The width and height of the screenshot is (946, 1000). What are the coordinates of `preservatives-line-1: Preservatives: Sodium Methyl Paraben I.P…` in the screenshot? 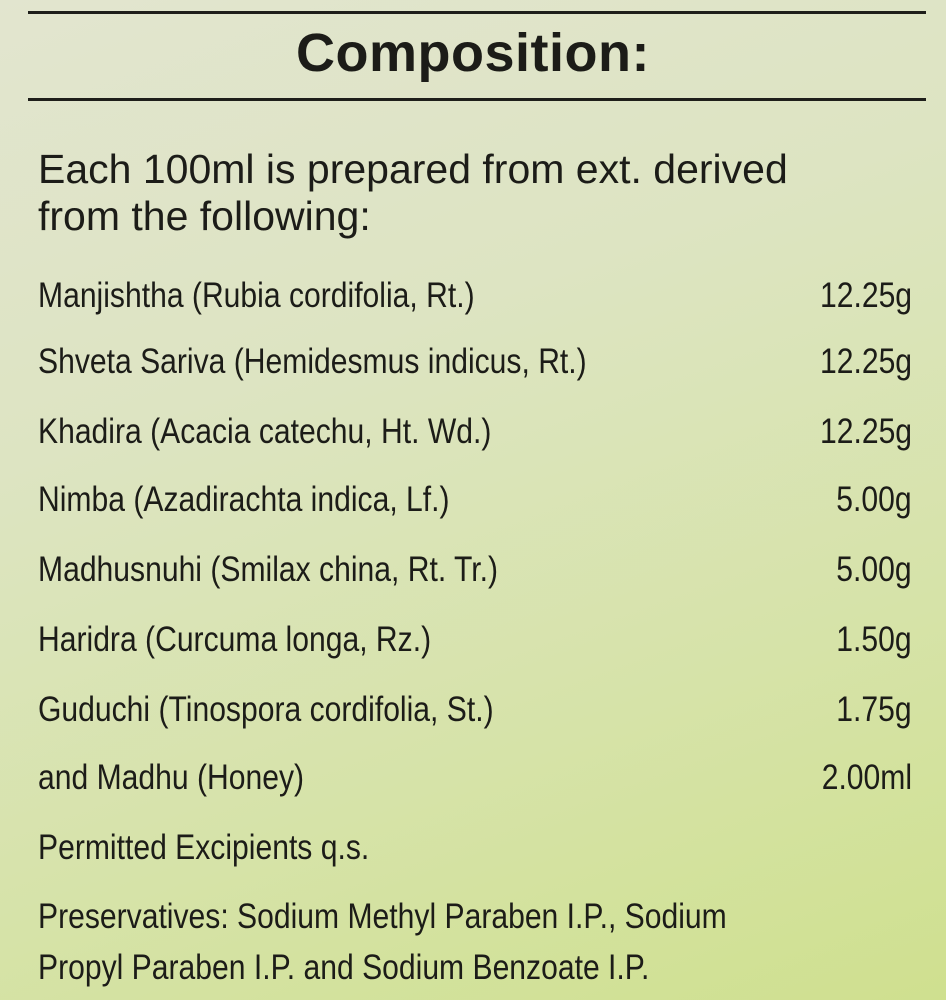 It's located at (382, 916).